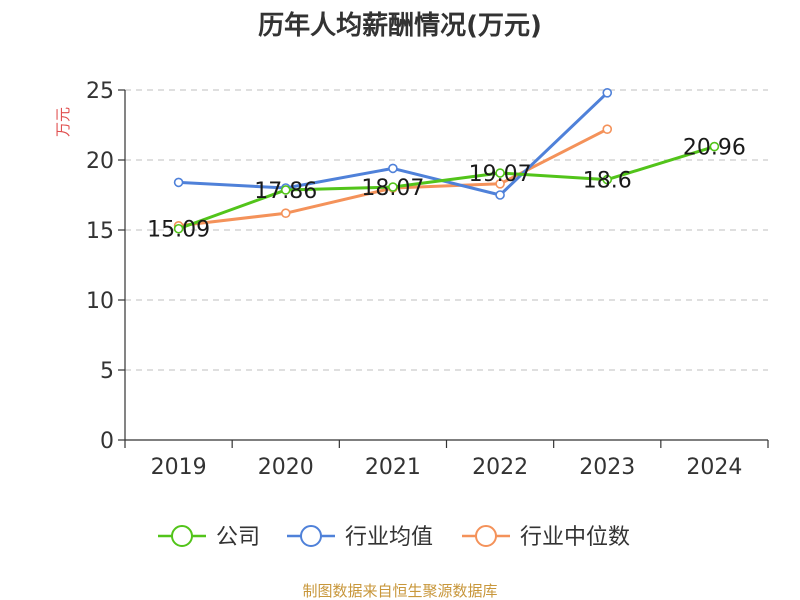 This screenshot has height=600, width=800. I want to click on series-0-point-2020, so click(285, 190).